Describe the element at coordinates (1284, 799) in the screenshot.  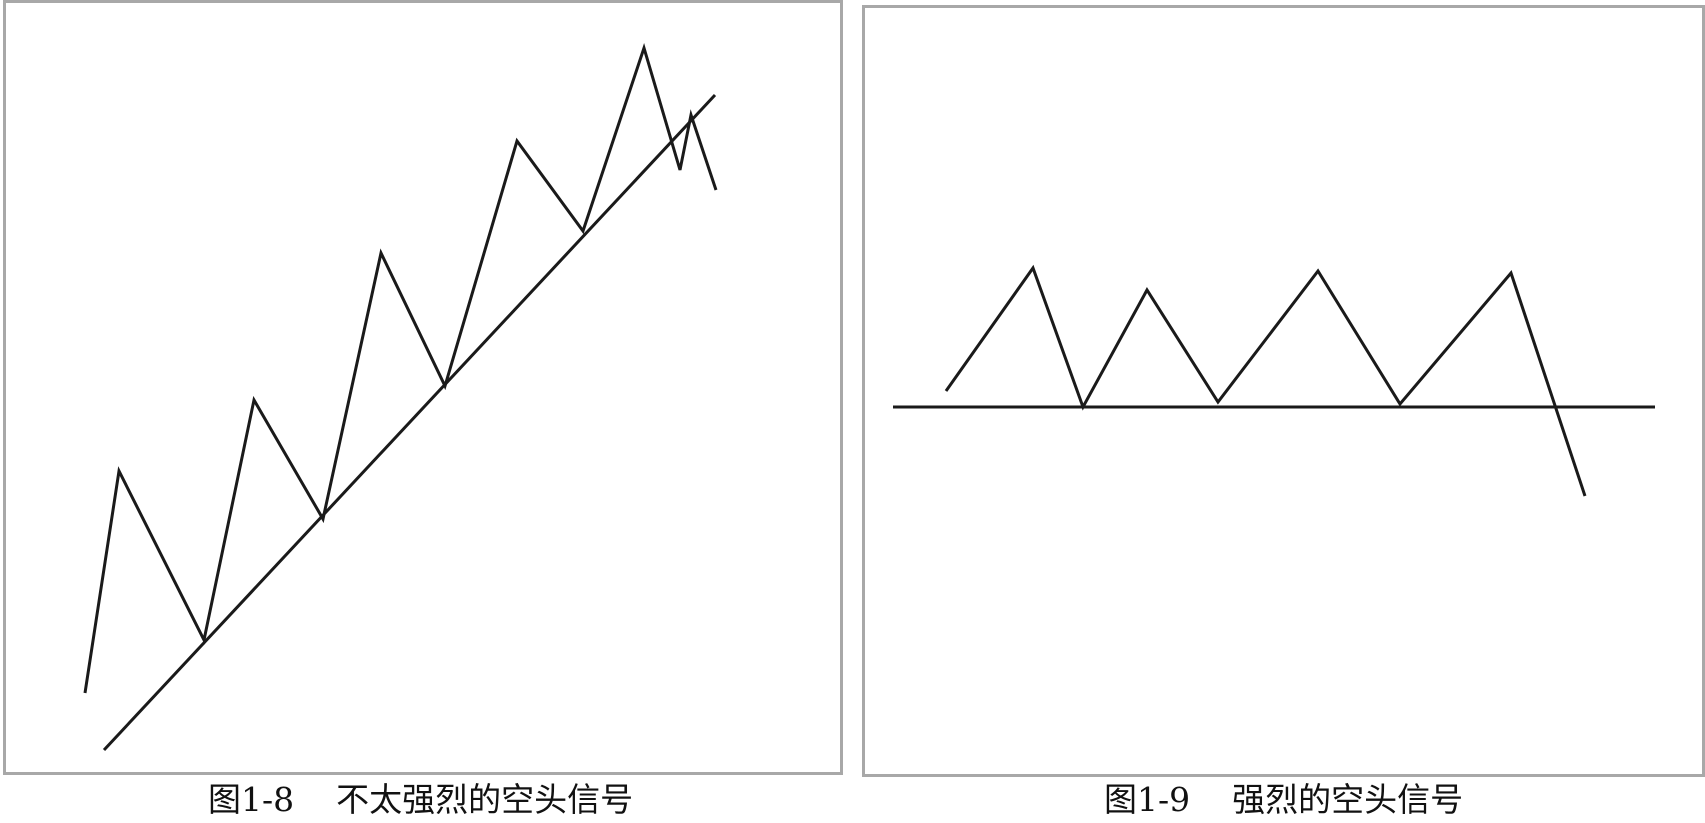
I see `figure-1-9-caption: 图1-9 强烈的空头信号` at that location.